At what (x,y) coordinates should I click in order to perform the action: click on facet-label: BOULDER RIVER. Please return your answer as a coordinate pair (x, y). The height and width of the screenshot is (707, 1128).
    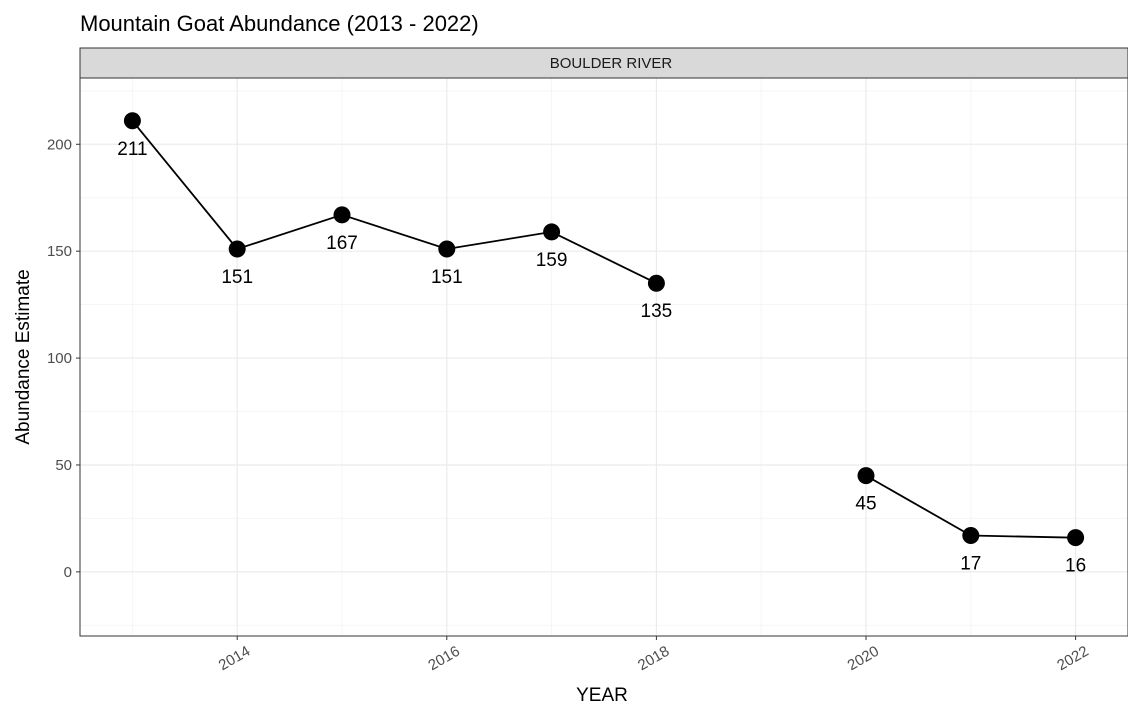
    Looking at the image, I should click on (611, 63).